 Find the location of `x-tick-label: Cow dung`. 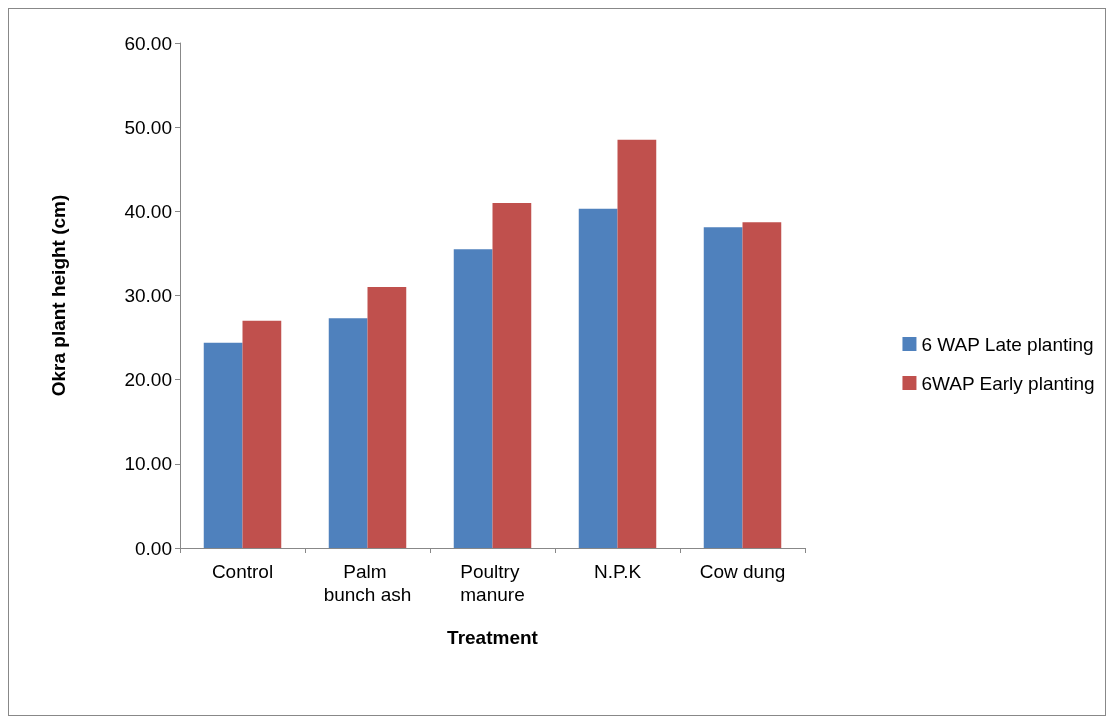

x-tick-label: Cow dung is located at coordinates (742, 571).